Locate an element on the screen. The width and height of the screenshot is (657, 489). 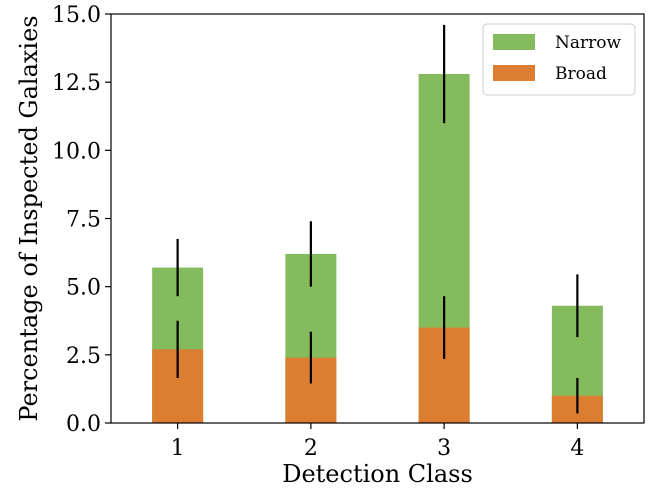
legend-label-broad: Broad is located at coordinates (581, 74).